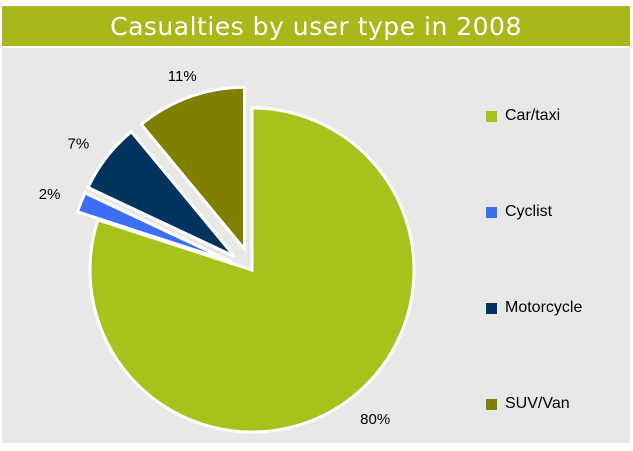 The width and height of the screenshot is (633, 451). Describe the element at coordinates (182, 76) in the screenshot. I see `data-label-suv-van: 11%` at that location.